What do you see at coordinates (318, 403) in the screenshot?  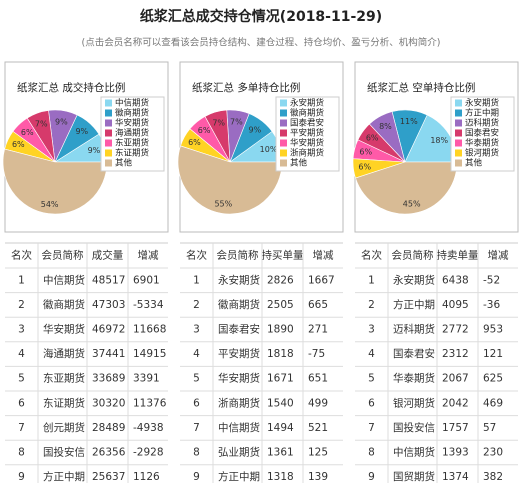 I see `table-cell: 499` at bounding box center [318, 403].